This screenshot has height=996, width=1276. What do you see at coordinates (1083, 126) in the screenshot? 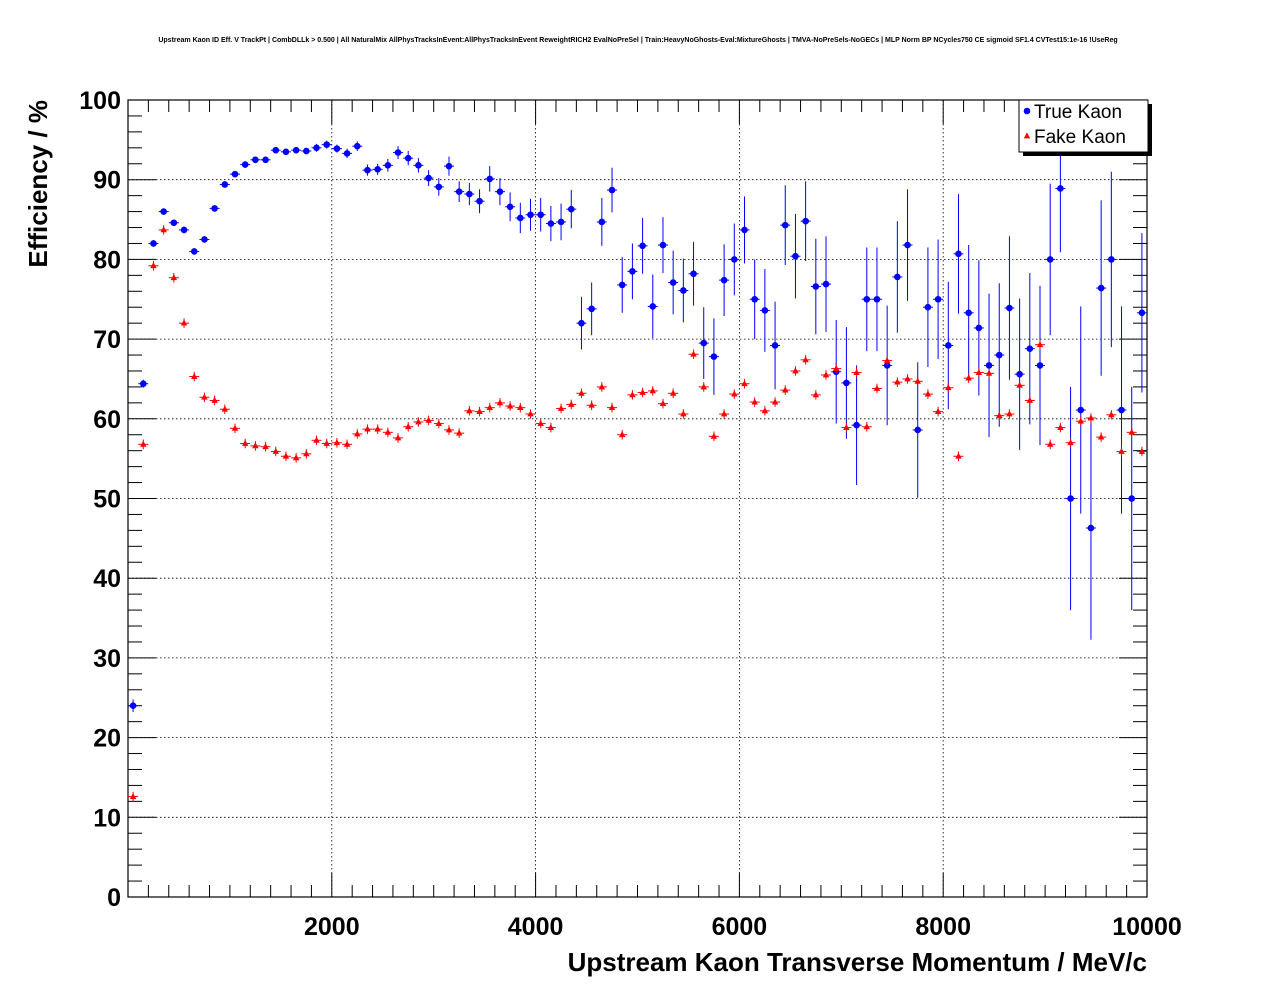
I see `legend-box` at bounding box center [1083, 126].